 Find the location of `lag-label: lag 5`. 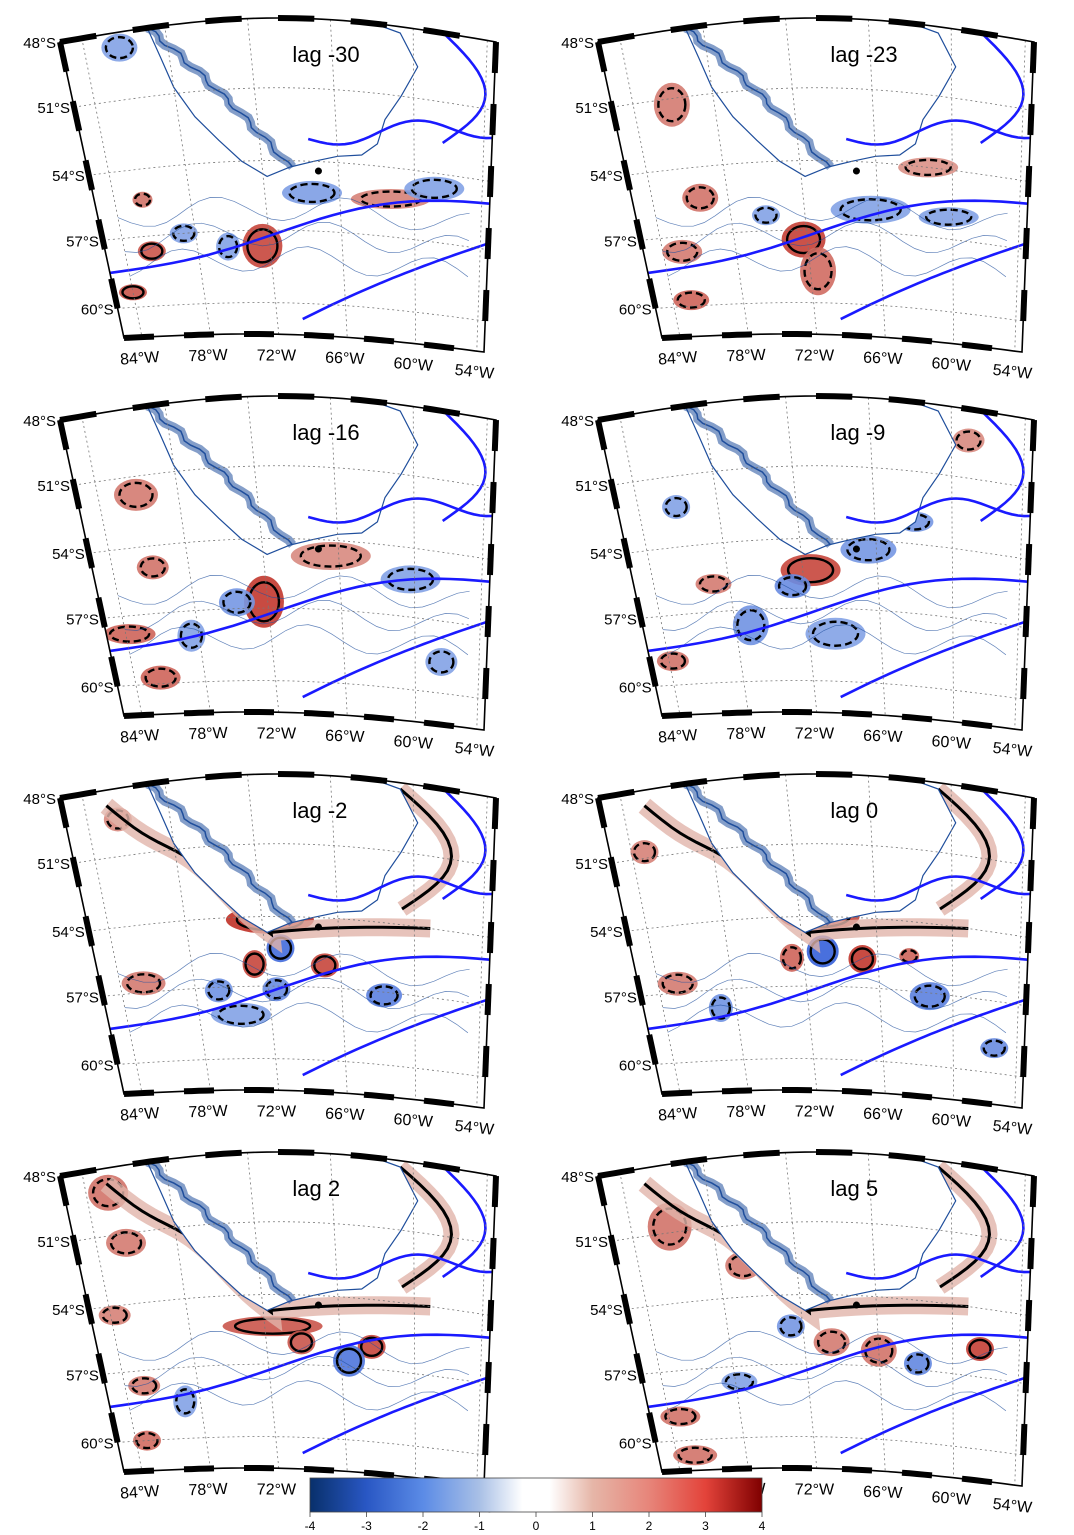

lag-label: lag 5 is located at coordinates (854, 1188).